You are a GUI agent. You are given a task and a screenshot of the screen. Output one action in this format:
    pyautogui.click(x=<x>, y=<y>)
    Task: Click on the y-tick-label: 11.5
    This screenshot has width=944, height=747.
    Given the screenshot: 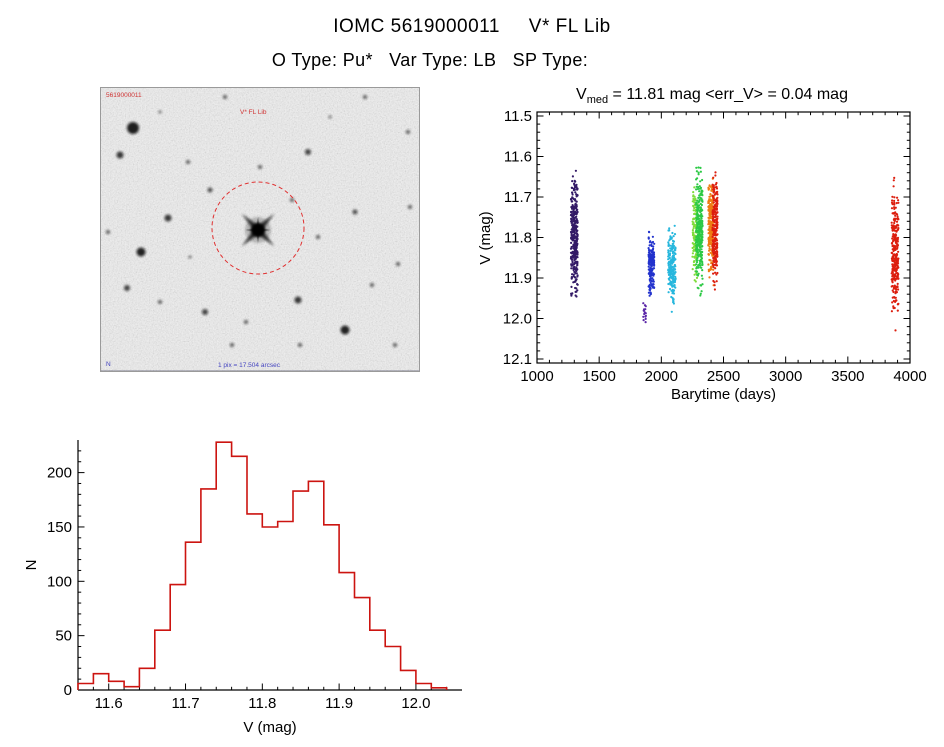 What is the action you would take?
    pyautogui.click(x=518, y=116)
    